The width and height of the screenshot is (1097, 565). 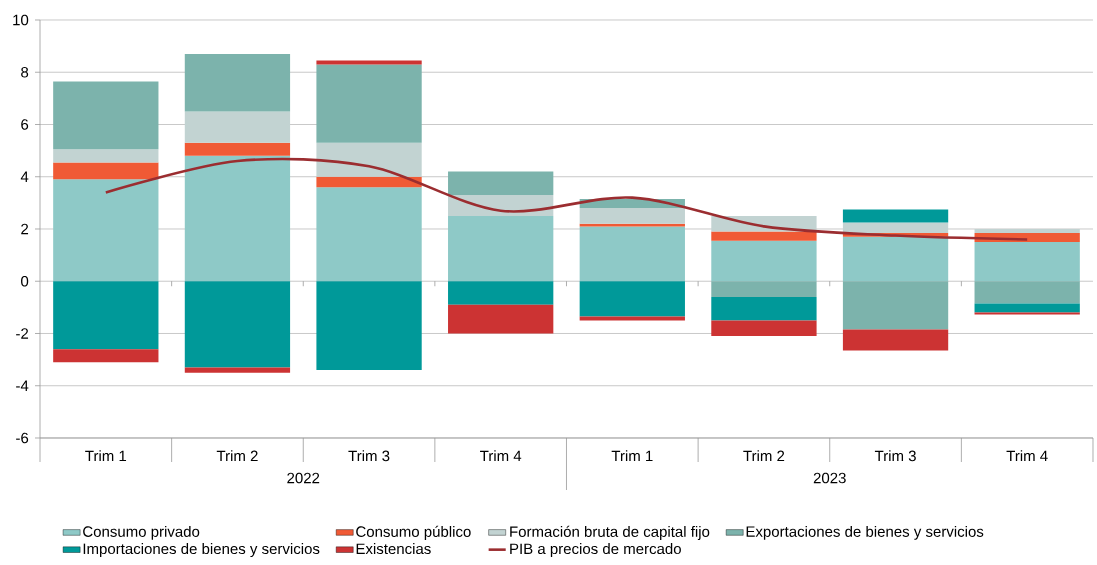 What do you see at coordinates (829, 478) in the screenshot?
I see `text: 2023` at bounding box center [829, 478].